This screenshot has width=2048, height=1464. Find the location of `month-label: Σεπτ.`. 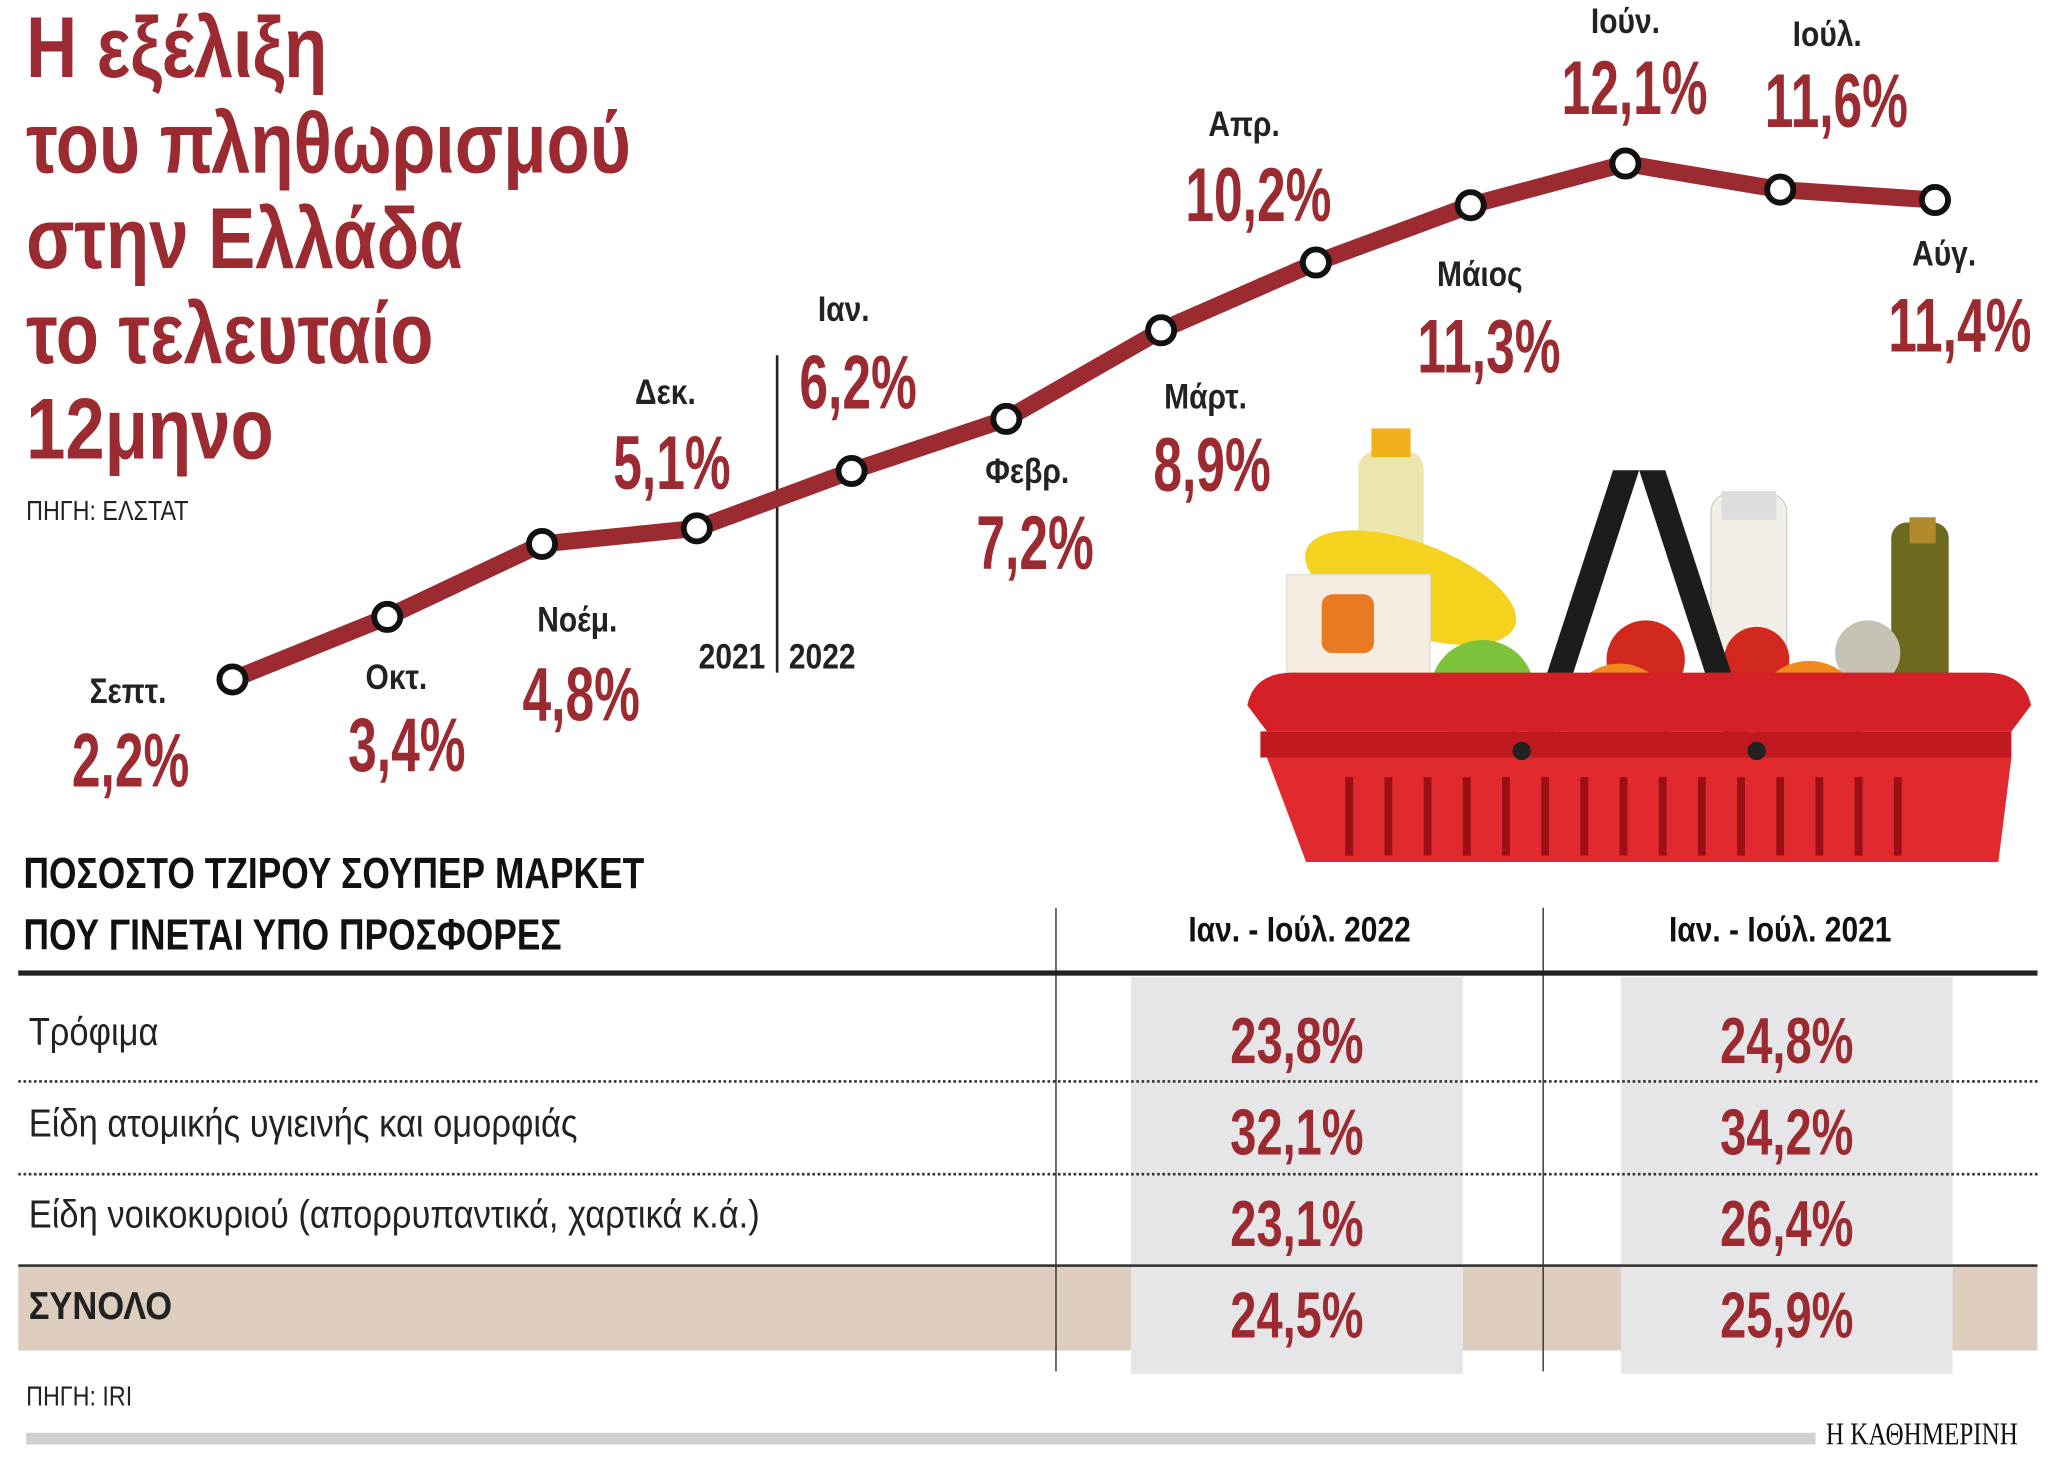

month-label: Σεπτ. is located at coordinates (128, 691).